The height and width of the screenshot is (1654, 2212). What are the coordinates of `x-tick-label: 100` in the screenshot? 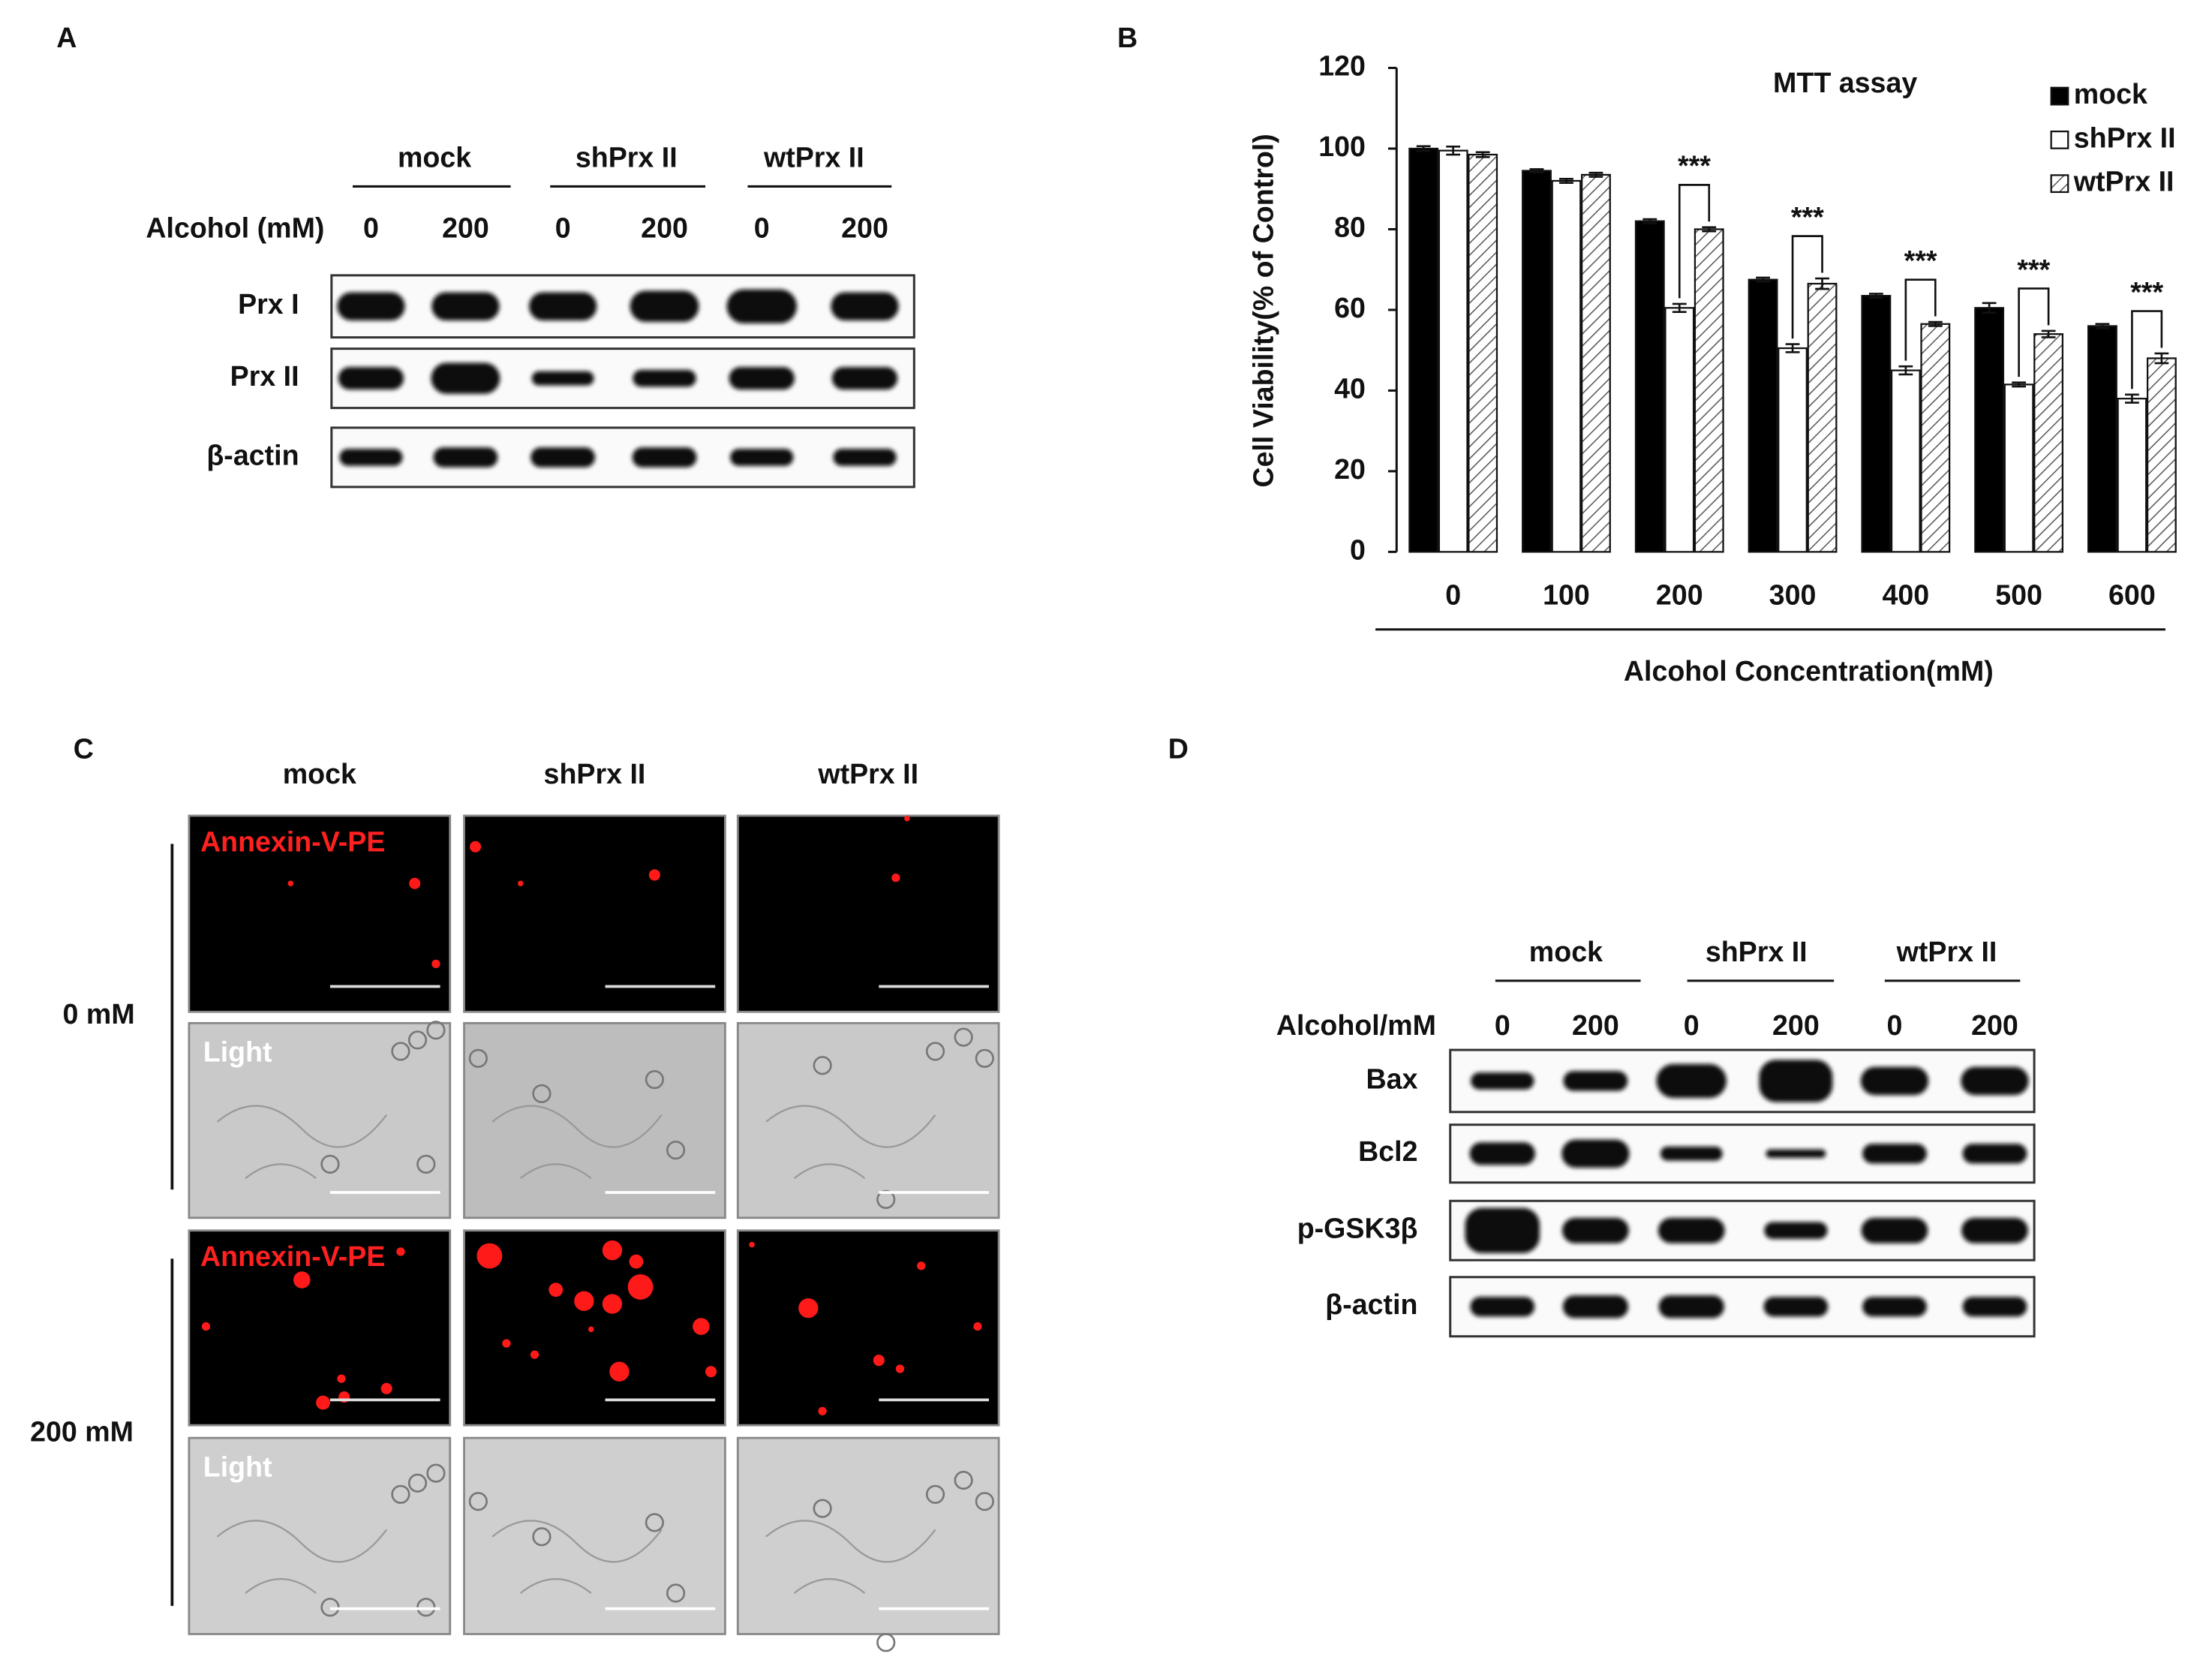 It's located at (1566, 594).